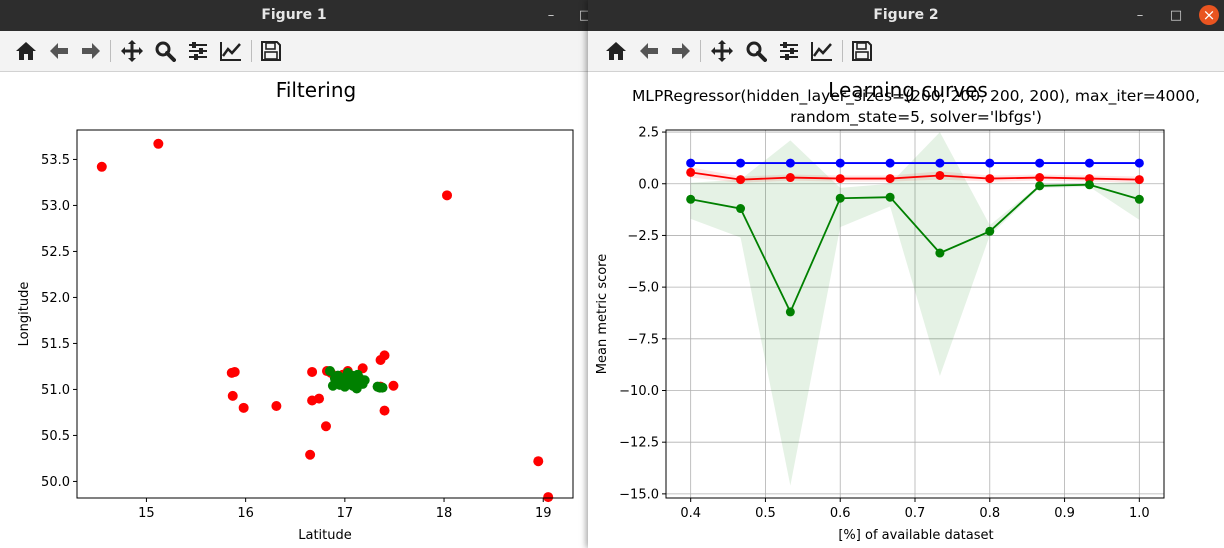 The width and height of the screenshot is (1224, 548). What do you see at coordinates (1064, 513) in the screenshot?
I see `x-tick-label: 0.9` at bounding box center [1064, 513].